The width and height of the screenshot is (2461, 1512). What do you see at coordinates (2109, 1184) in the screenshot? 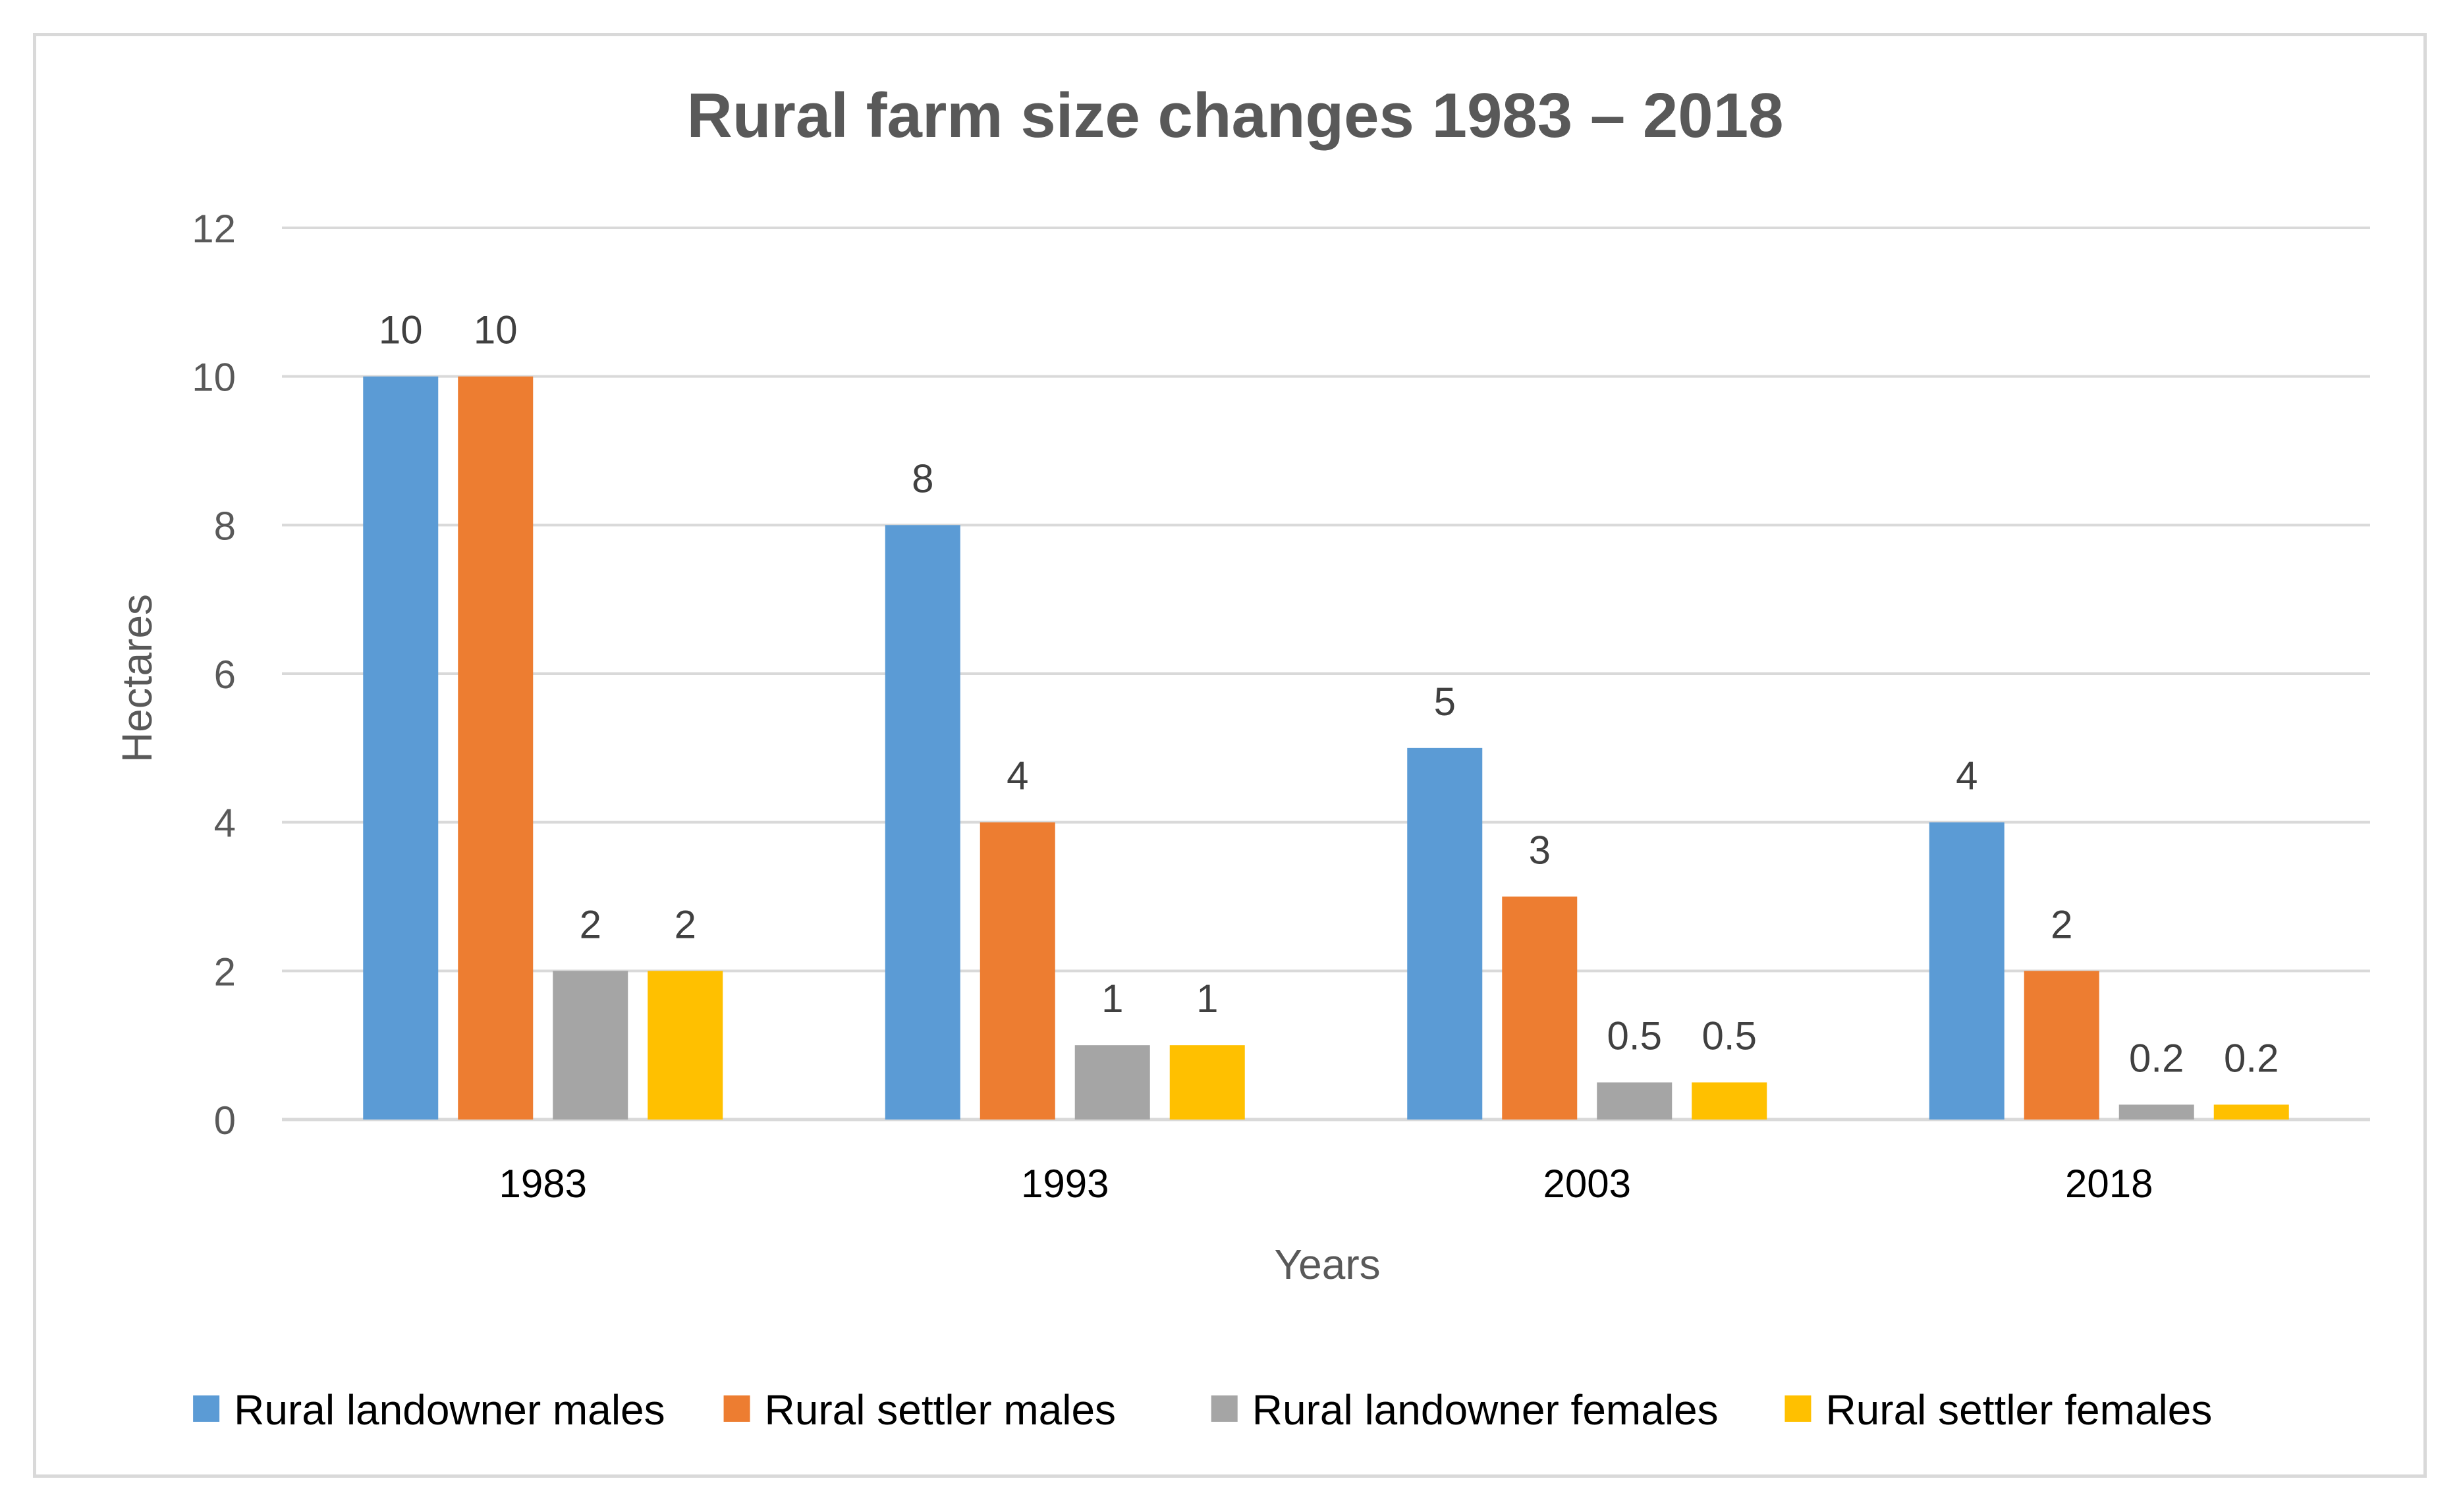
I see `x-tick-label: 2018` at bounding box center [2109, 1184].